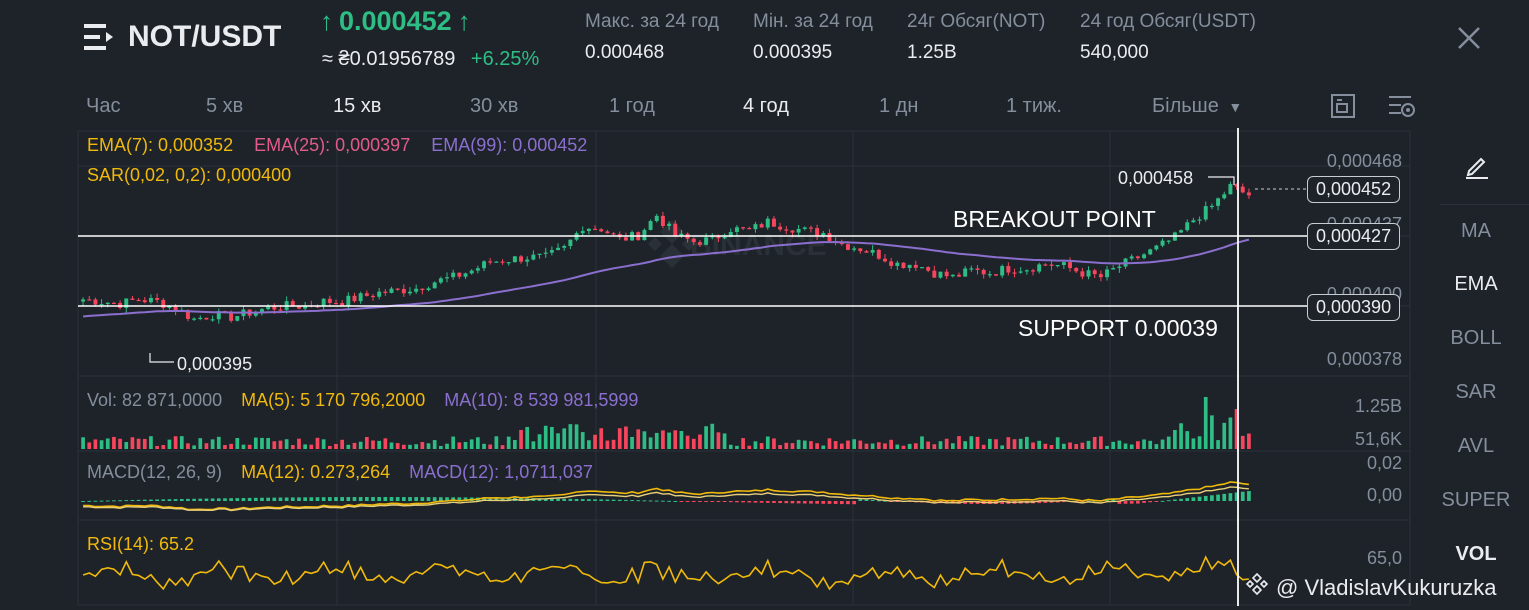 This screenshot has width=1529, height=610. I want to click on sidebar-item-sar: SAR, so click(1476, 392).